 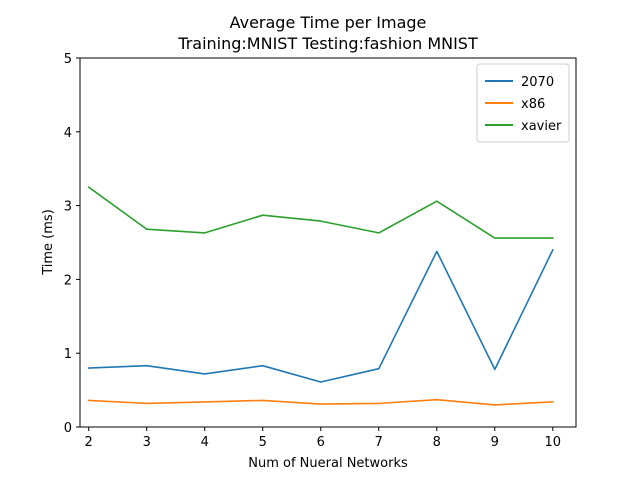 I want to click on y-tick-label: 4, so click(x=68, y=133).